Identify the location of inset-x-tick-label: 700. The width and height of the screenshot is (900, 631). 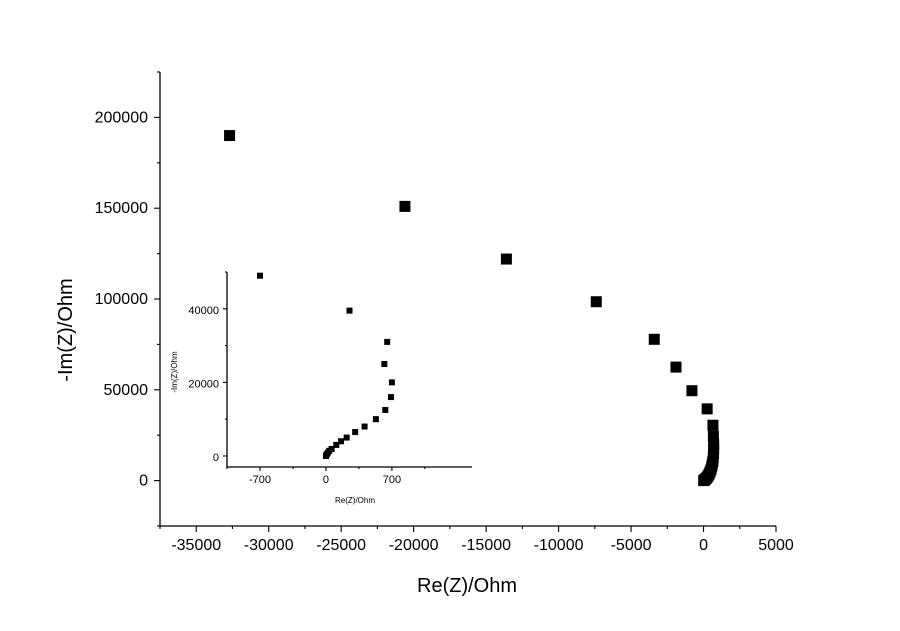
(392, 480).